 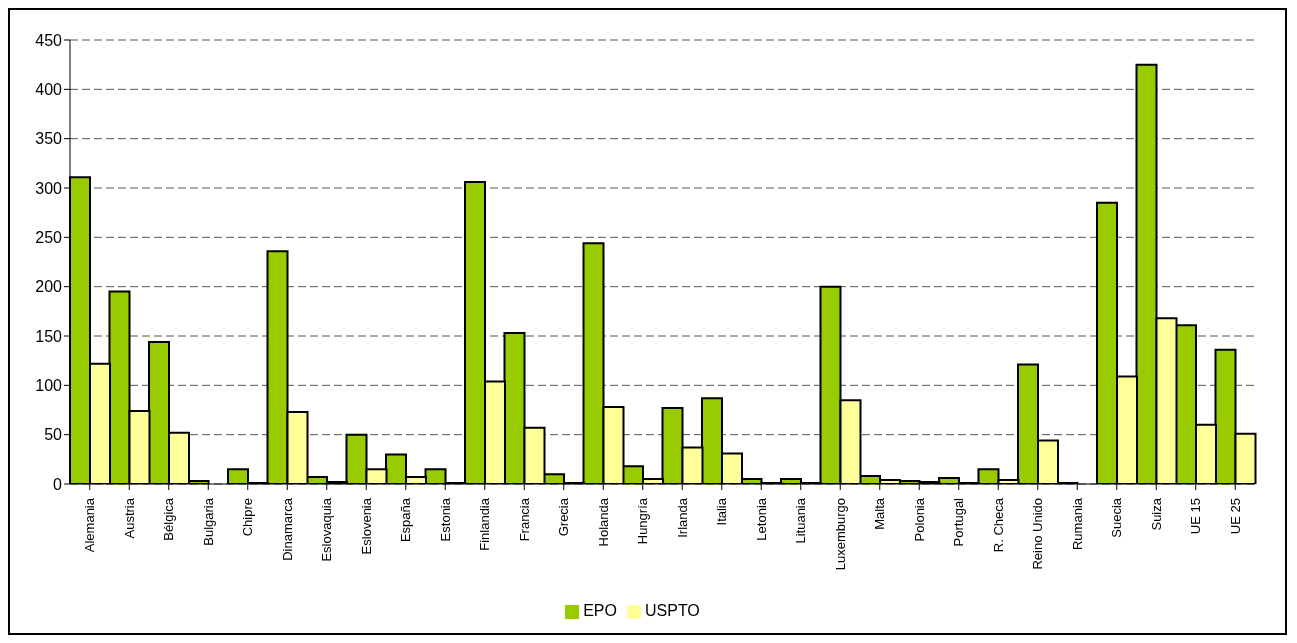 I want to click on x-tick-label: Rumania, so click(x=1077, y=524).